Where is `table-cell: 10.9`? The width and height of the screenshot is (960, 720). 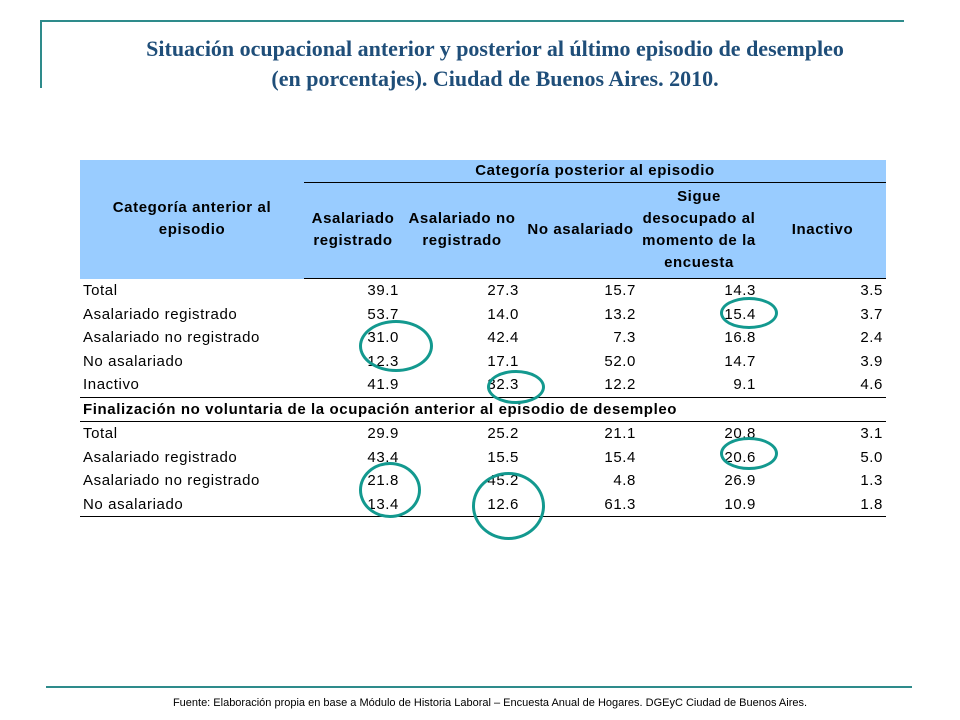
table-cell: 10.9 is located at coordinates (699, 504).